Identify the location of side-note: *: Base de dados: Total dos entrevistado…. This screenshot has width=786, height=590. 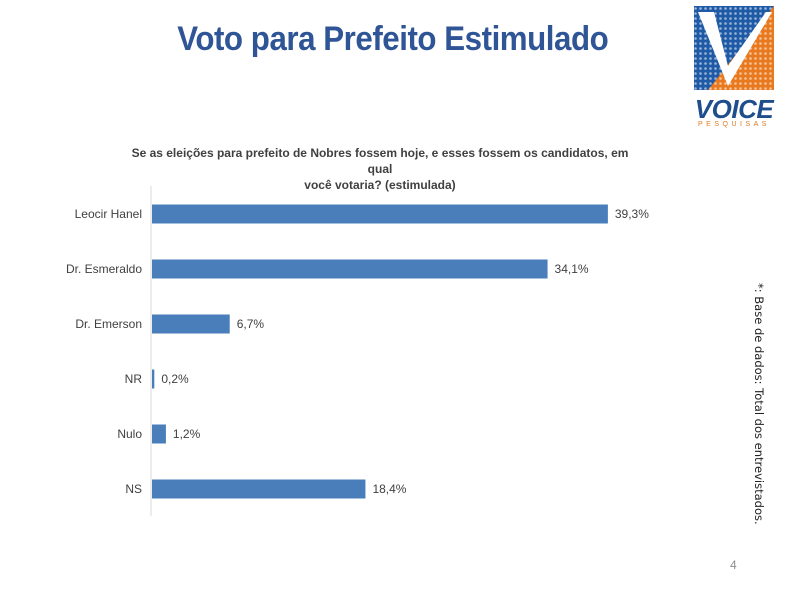
(759, 404).